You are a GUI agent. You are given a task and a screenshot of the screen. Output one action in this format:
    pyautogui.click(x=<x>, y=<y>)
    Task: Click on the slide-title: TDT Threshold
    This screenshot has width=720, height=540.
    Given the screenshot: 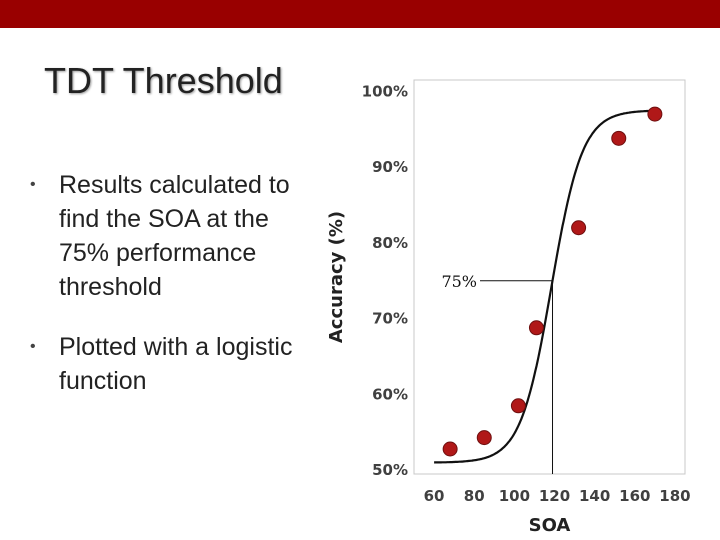 What is the action you would take?
    pyautogui.click(x=163, y=80)
    